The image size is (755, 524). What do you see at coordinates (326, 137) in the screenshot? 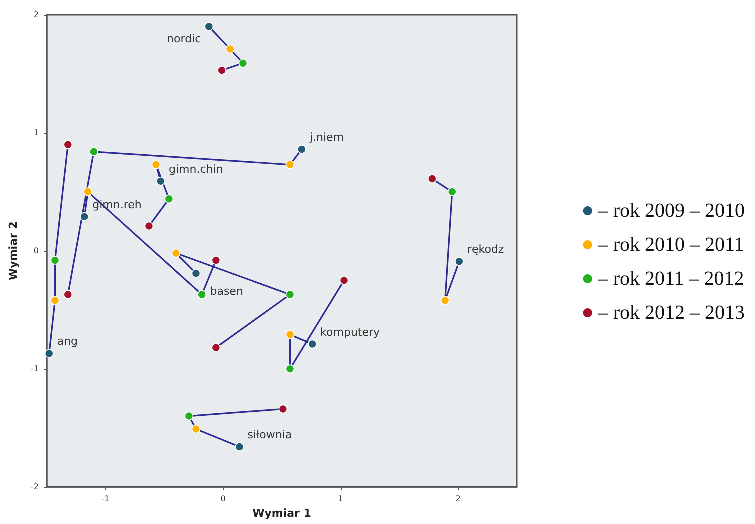
I see `series-label: j.niem` at bounding box center [326, 137].